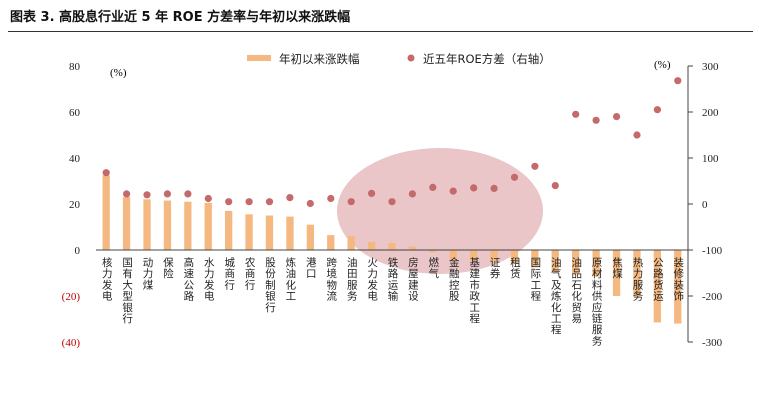 The image size is (759, 415). Describe the element at coordinates (75, 113) in the screenshot. I see `left-tick-label-1: 60` at that location.